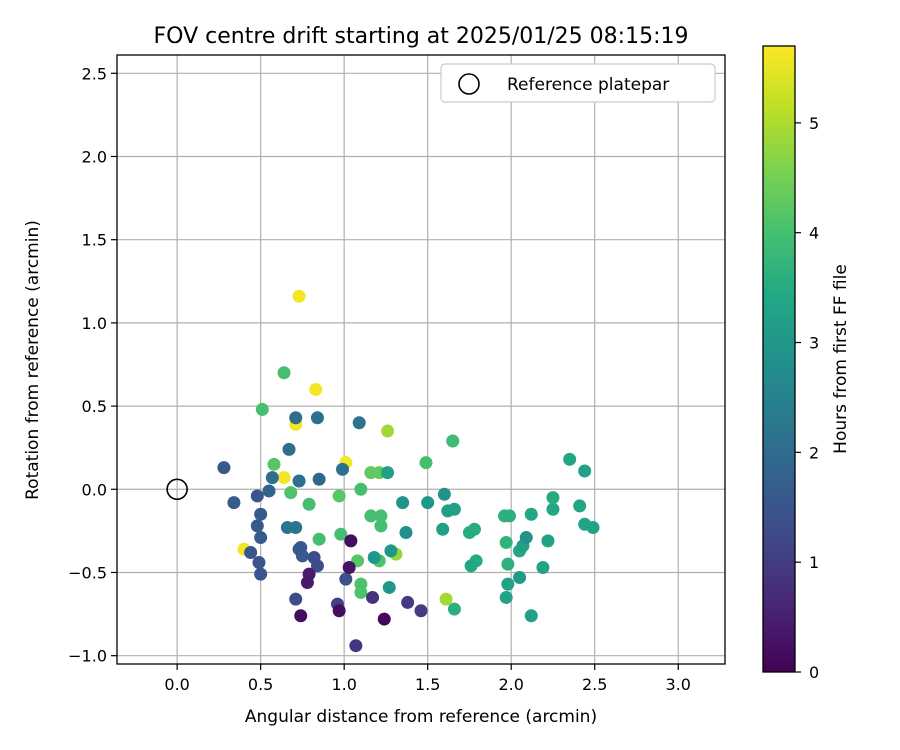 Image resolution: width=900 pixels, height=750 pixels. Describe the element at coordinates (779, 359) in the screenshot. I see `colorbar-gradient` at that location.